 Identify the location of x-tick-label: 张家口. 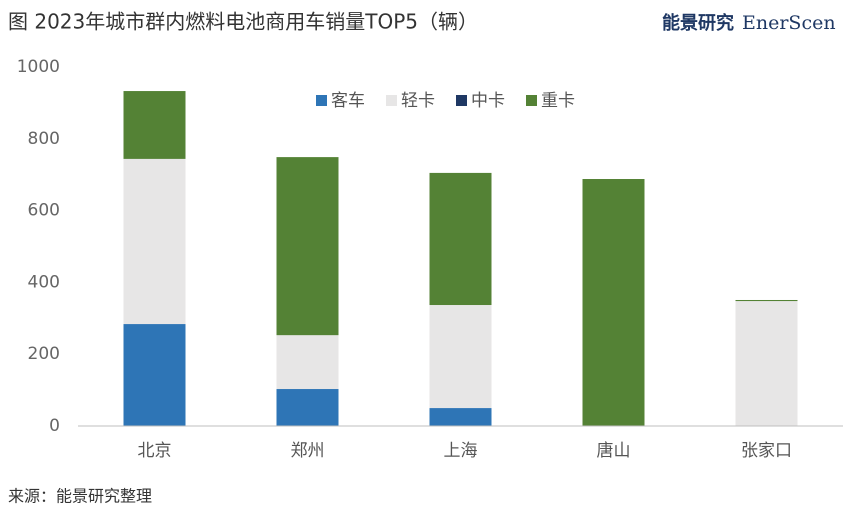
(766, 451).